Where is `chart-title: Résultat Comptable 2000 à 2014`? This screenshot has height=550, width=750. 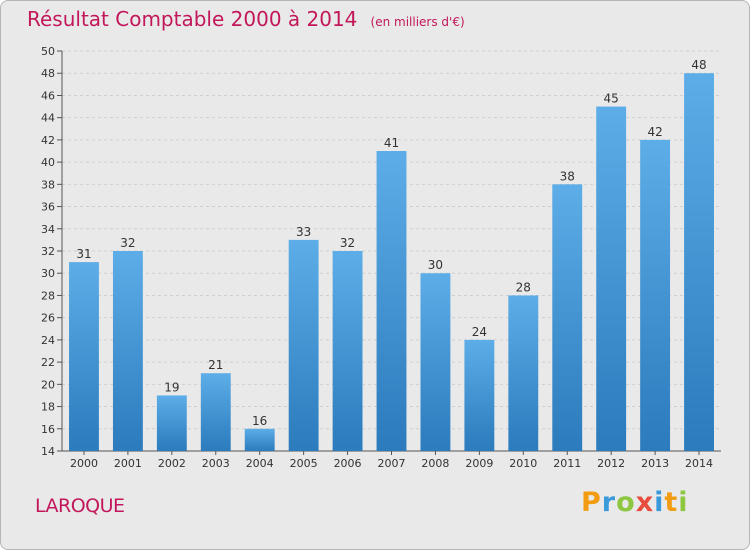 chart-title: Résultat Comptable 2000 à 2014 is located at coordinates (192, 19).